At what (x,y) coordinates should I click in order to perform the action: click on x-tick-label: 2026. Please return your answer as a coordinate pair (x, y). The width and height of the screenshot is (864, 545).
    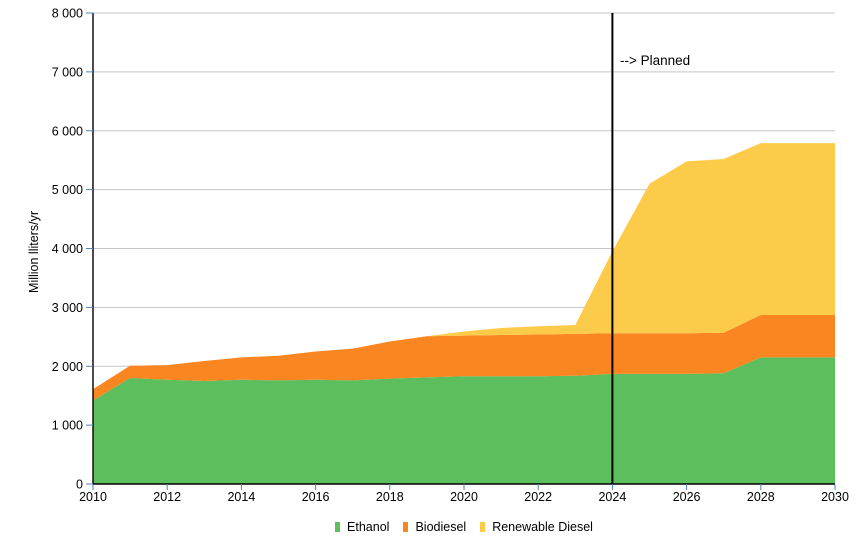
    Looking at the image, I should click on (687, 497).